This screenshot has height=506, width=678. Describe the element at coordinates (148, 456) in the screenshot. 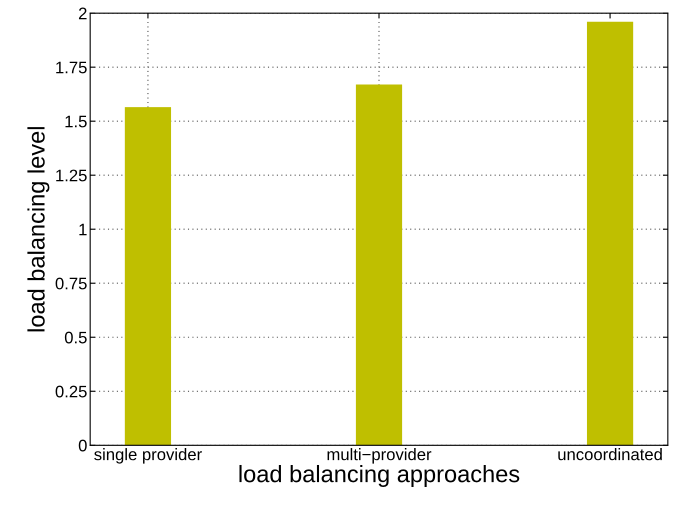

I see `x-tick-label: single provider` at that location.